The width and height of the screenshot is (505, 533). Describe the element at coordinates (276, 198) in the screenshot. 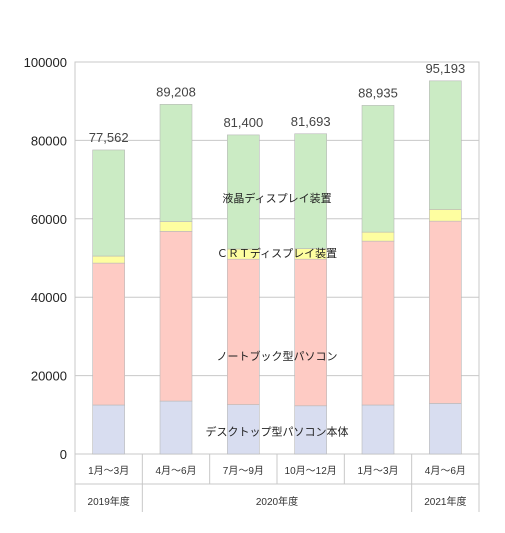

I see `series-label: 液晶ディスプレイ装置` at that location.